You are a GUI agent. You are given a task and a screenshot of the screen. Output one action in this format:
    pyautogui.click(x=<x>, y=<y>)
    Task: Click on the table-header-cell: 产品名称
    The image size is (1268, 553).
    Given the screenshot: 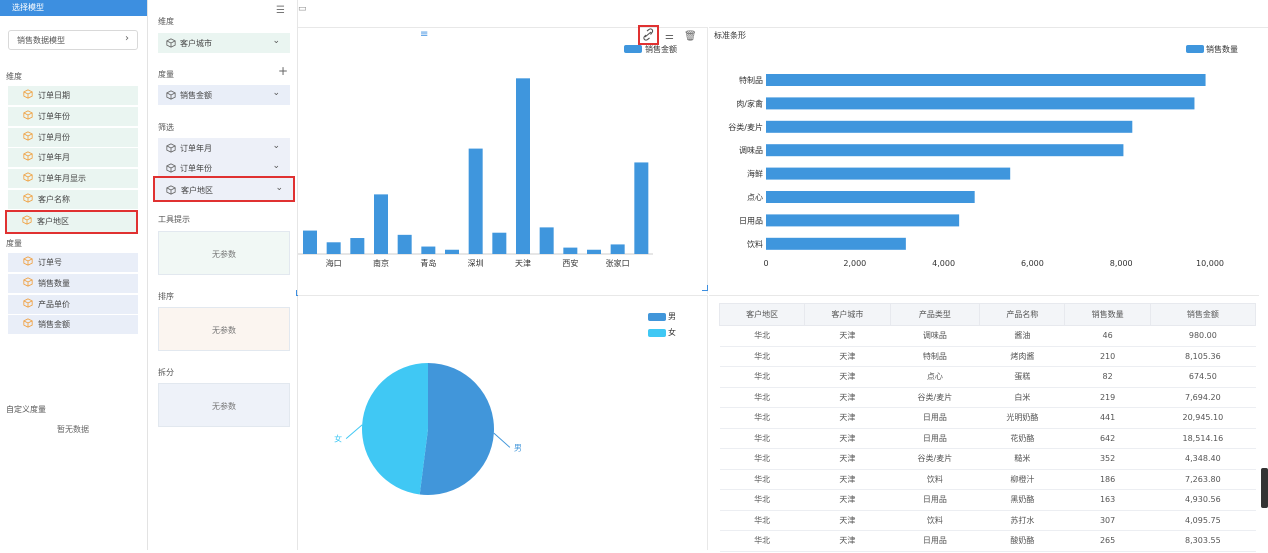 What is the action you would take?
    pyautogui.click(x=1022, y=314)
    